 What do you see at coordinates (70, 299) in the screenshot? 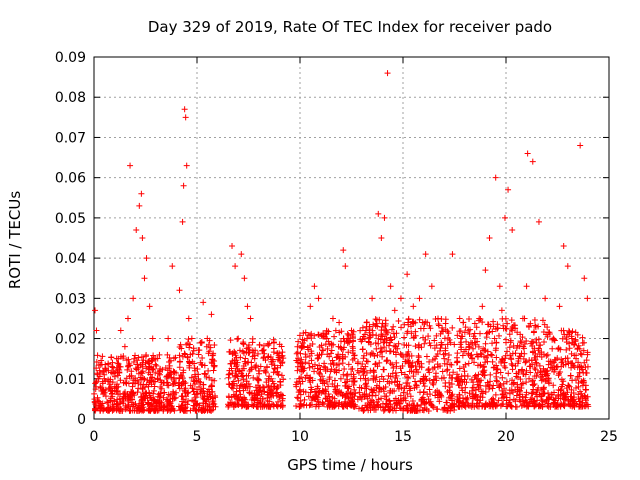
I see `y-tick-label: 0.03` at bounding box center [70, 299].